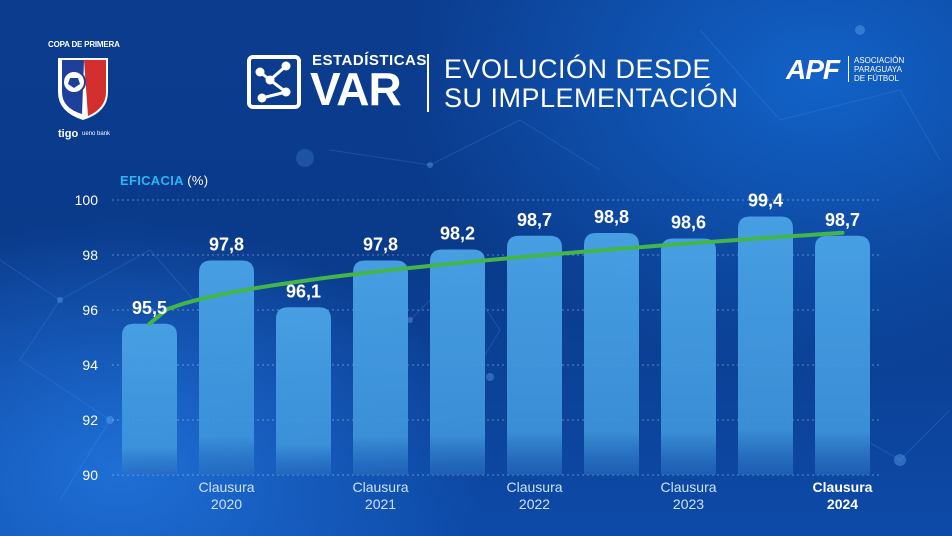  Describe the element at coordinates (87, 200) in the screenshot. I see `y-tick-label: 100` at that location.